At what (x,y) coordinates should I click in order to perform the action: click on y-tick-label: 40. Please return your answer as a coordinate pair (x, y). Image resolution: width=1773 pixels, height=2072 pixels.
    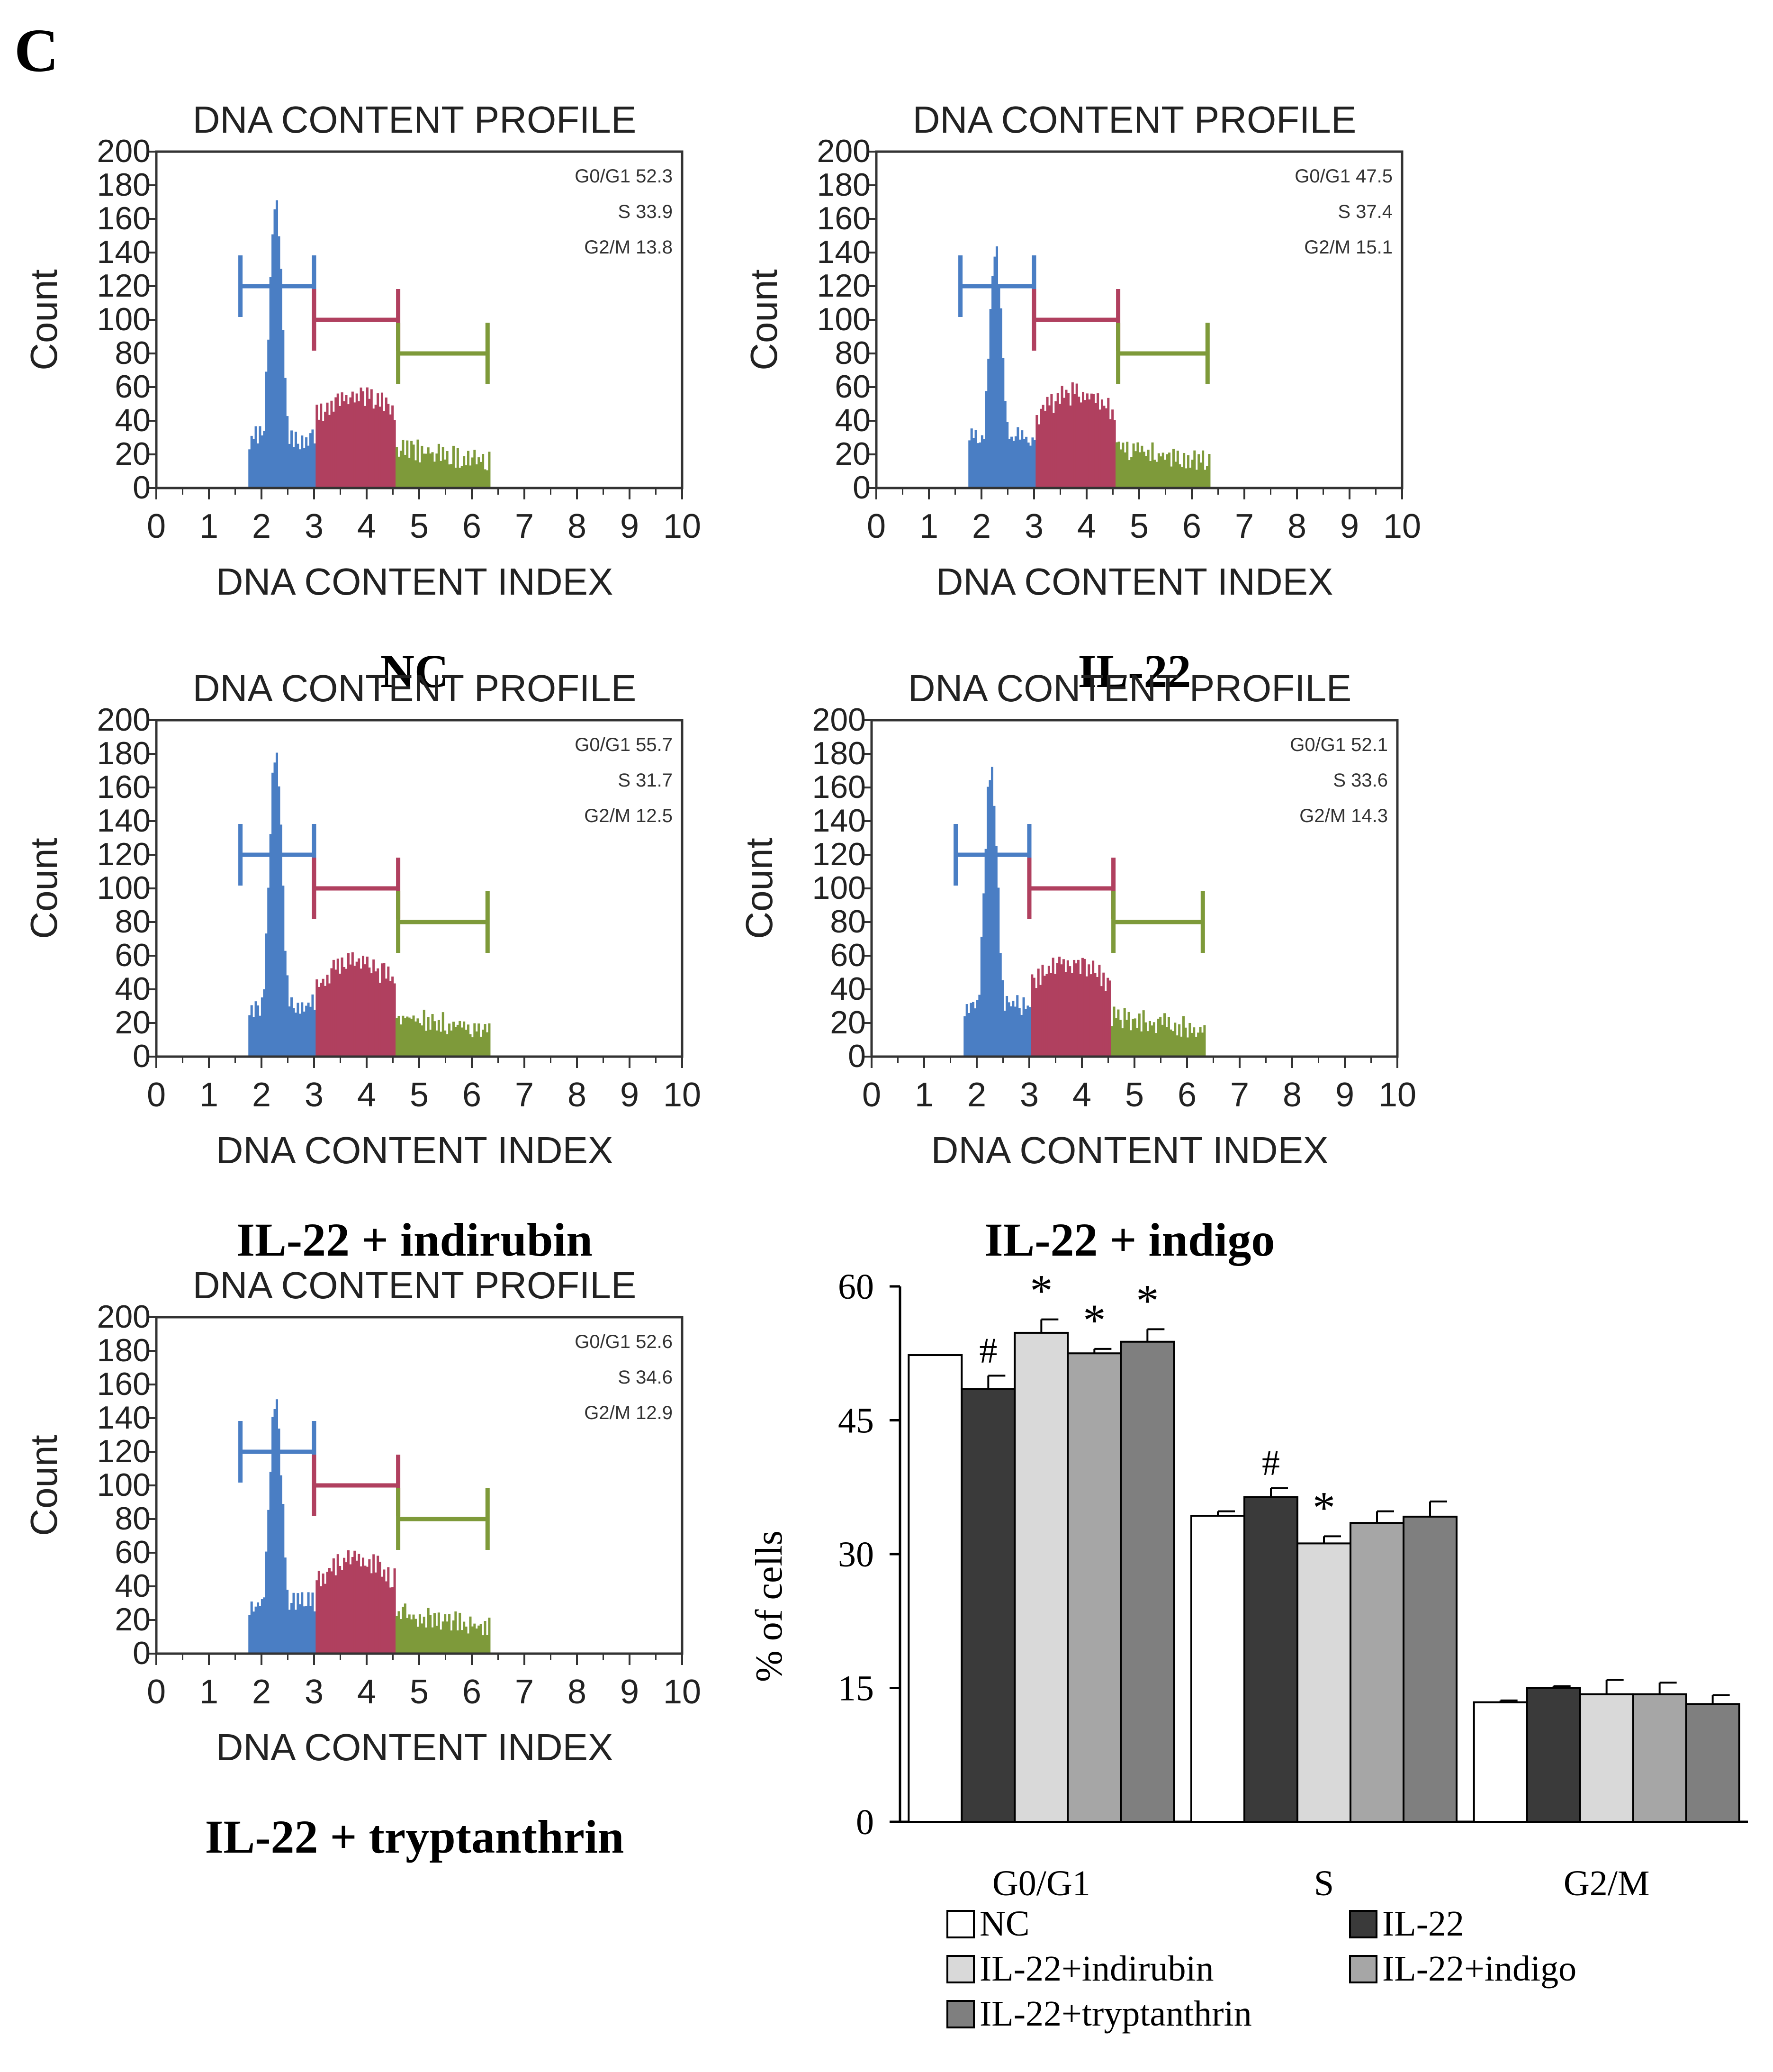
    Looking at the image, I should click on (133, 1586).